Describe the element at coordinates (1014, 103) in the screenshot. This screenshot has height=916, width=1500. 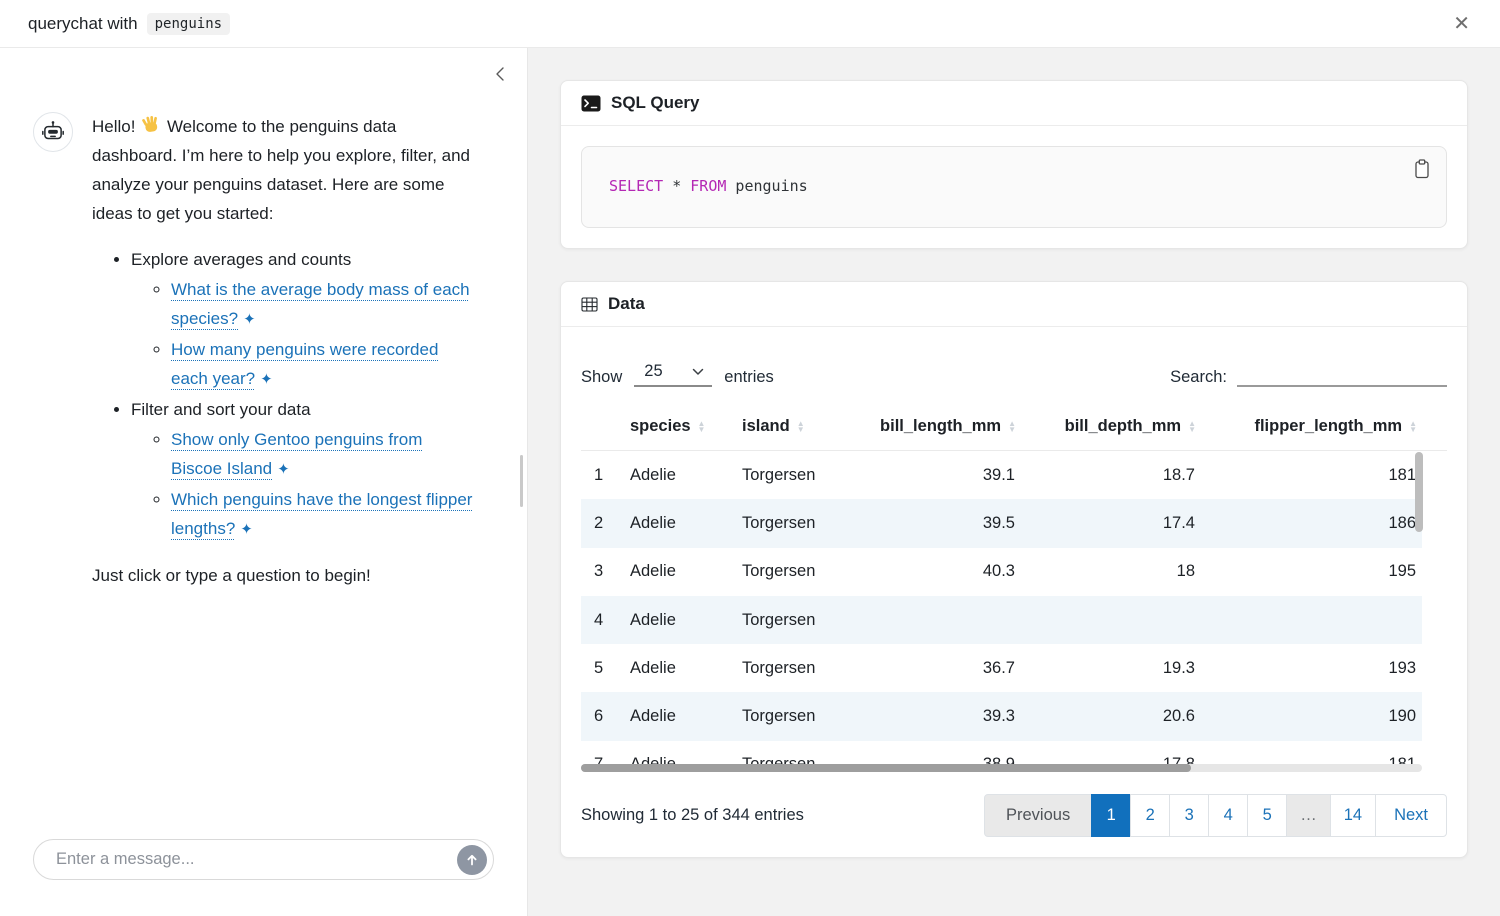
I see `sql-card-header: SQL Query` at that location.